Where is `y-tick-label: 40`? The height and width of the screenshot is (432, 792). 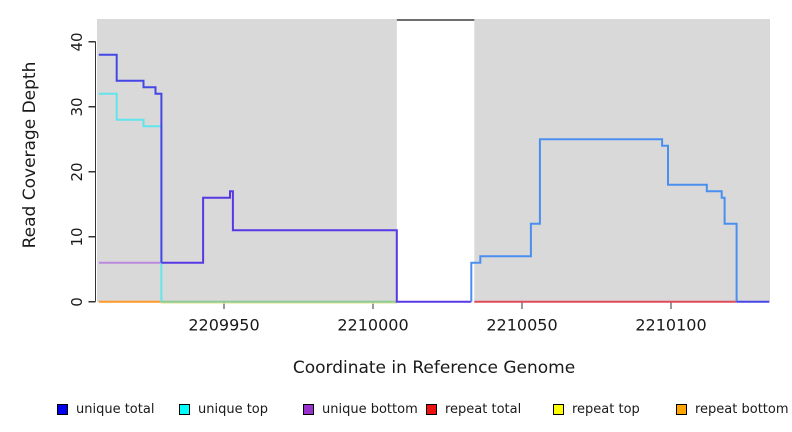 y-tick-label: 40 is located at coordinates (77, 42).